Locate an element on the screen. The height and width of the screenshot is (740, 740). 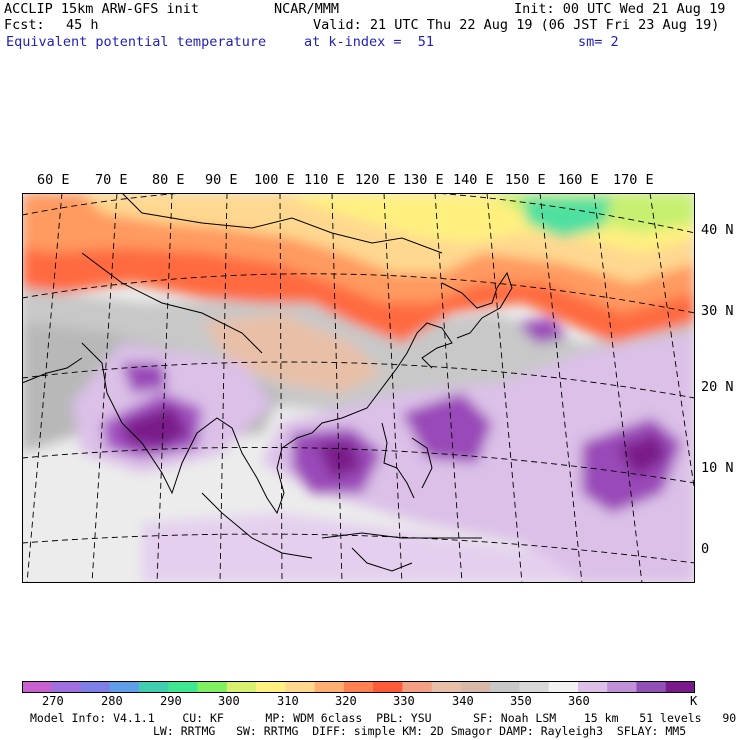
colorbar-frame is located at coordinates (358, 687).